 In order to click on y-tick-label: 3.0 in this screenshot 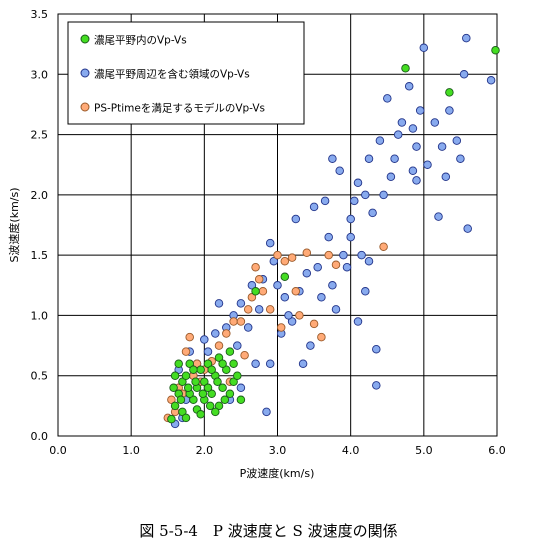, I will do `click(40, 74)`.